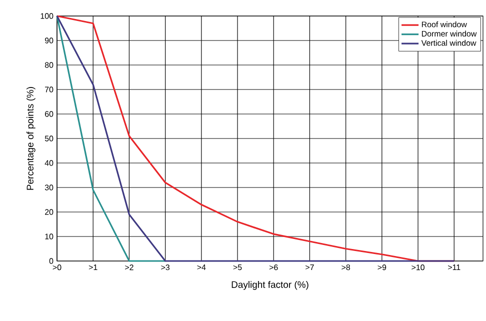  Describe the element at coordinates (31, 138) in the screenshot. I see `y-axis-title: Percentage of points (%)` at that location.